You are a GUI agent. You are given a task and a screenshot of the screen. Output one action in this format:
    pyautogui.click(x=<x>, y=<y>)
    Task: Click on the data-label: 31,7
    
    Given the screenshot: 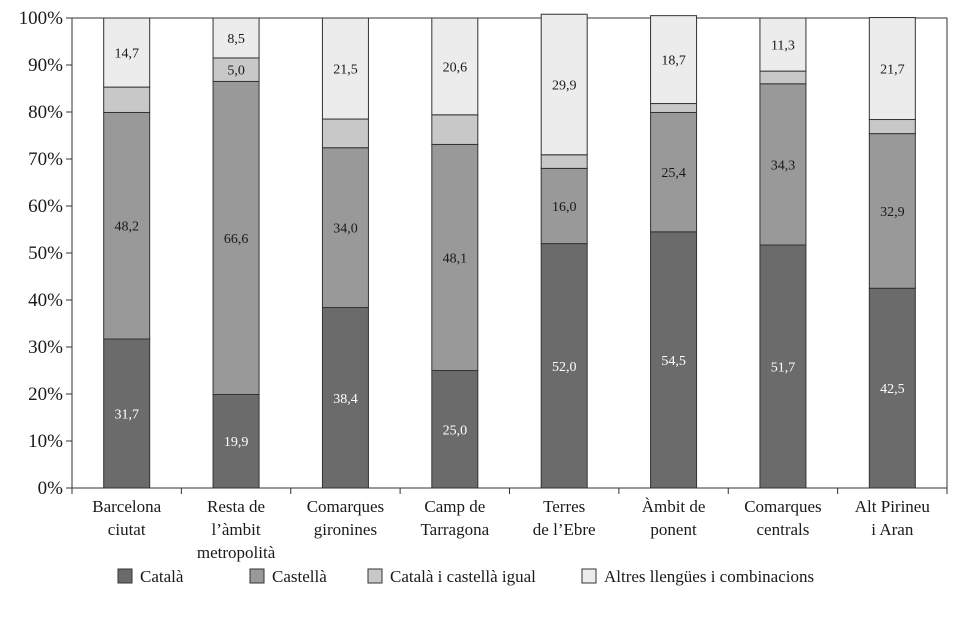 What is the action you would take?
    pyautogui.click(x=126, y=415)
    